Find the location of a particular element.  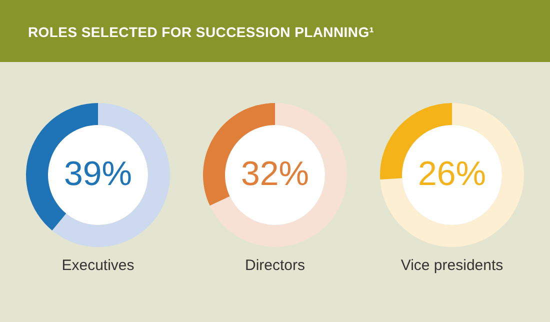

text: Directors is located at coordinates (274, 265).